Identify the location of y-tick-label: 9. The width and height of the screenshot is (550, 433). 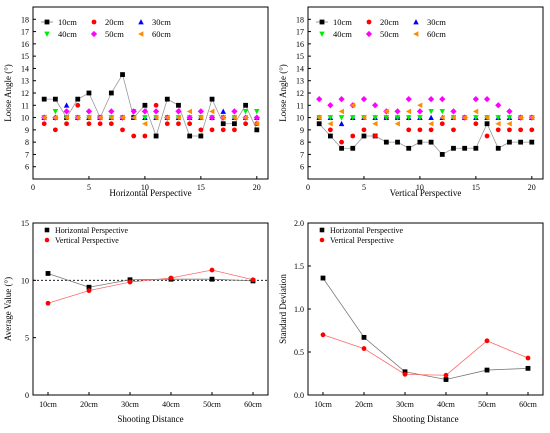
(302, 130).